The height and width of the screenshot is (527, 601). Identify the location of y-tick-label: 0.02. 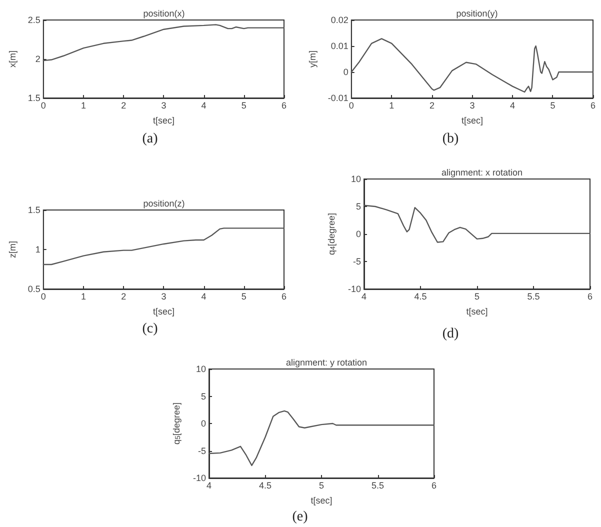
(339, 20).